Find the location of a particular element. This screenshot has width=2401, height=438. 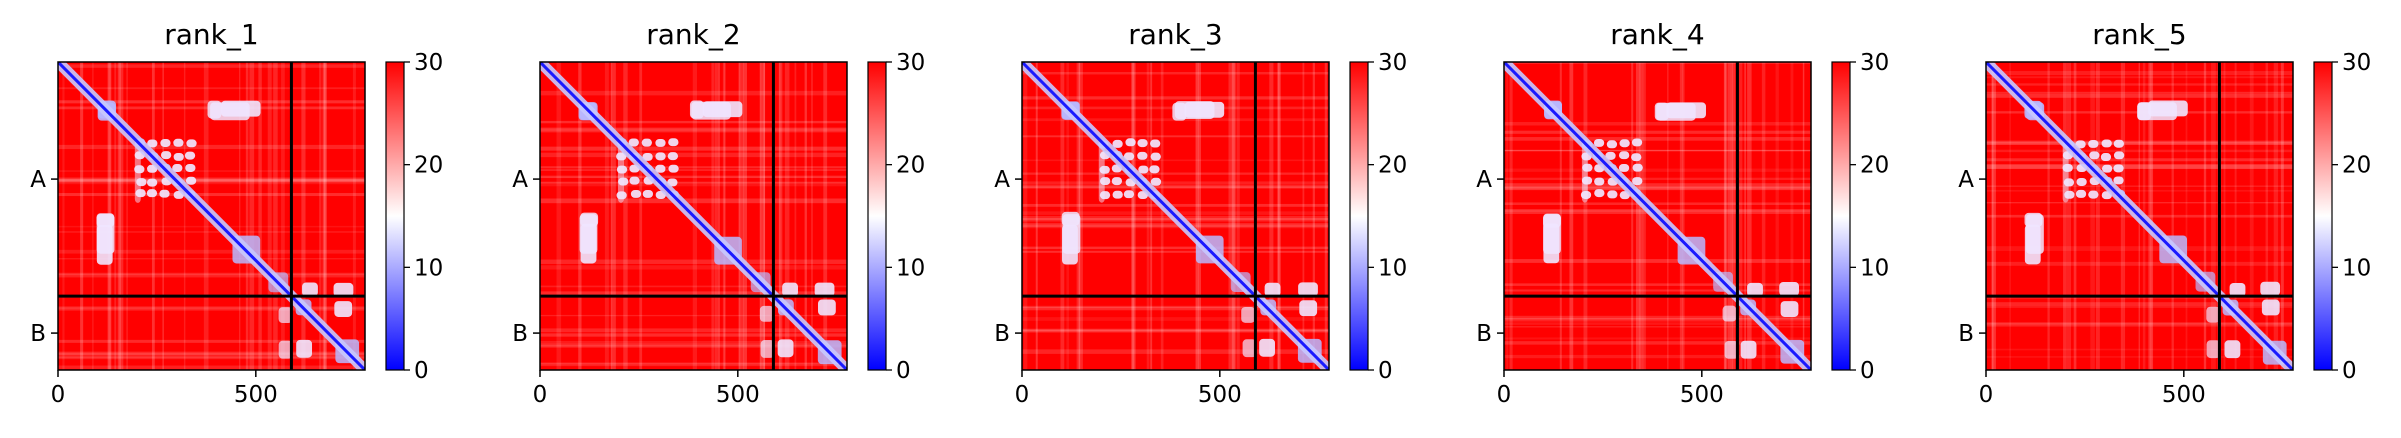

diagonal is located at coordinates (1175, 216).